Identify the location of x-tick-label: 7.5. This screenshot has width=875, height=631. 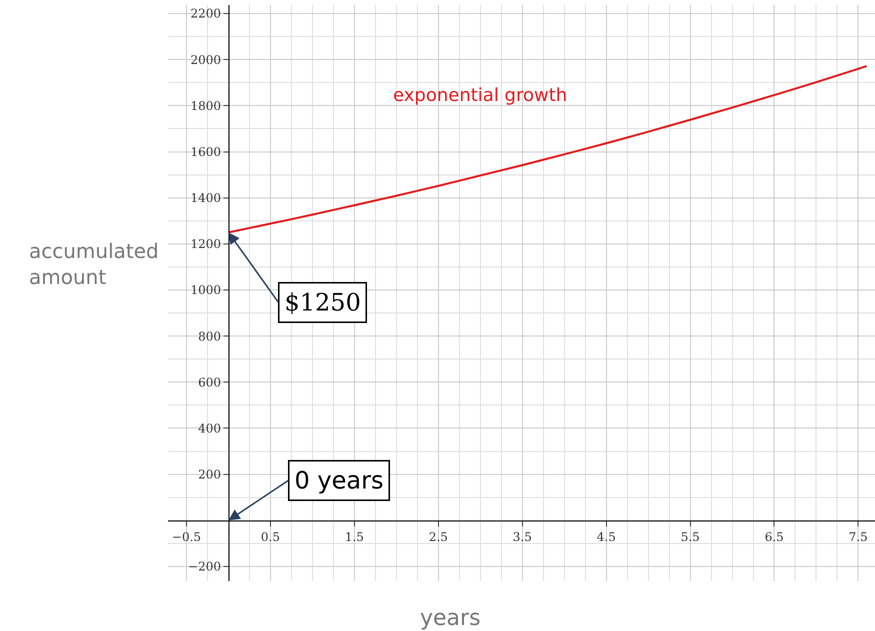
(858, 537).